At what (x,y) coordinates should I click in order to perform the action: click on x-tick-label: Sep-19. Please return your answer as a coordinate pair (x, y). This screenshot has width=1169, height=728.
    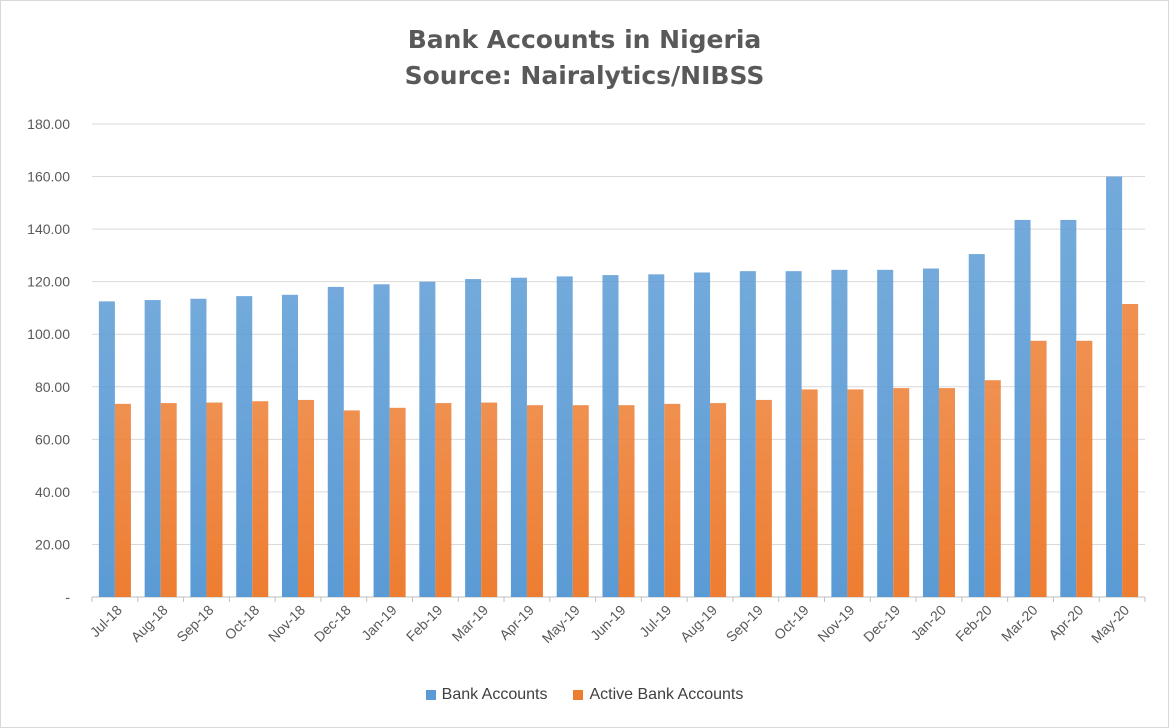
    Looking at the image, I should click on (744, 623).